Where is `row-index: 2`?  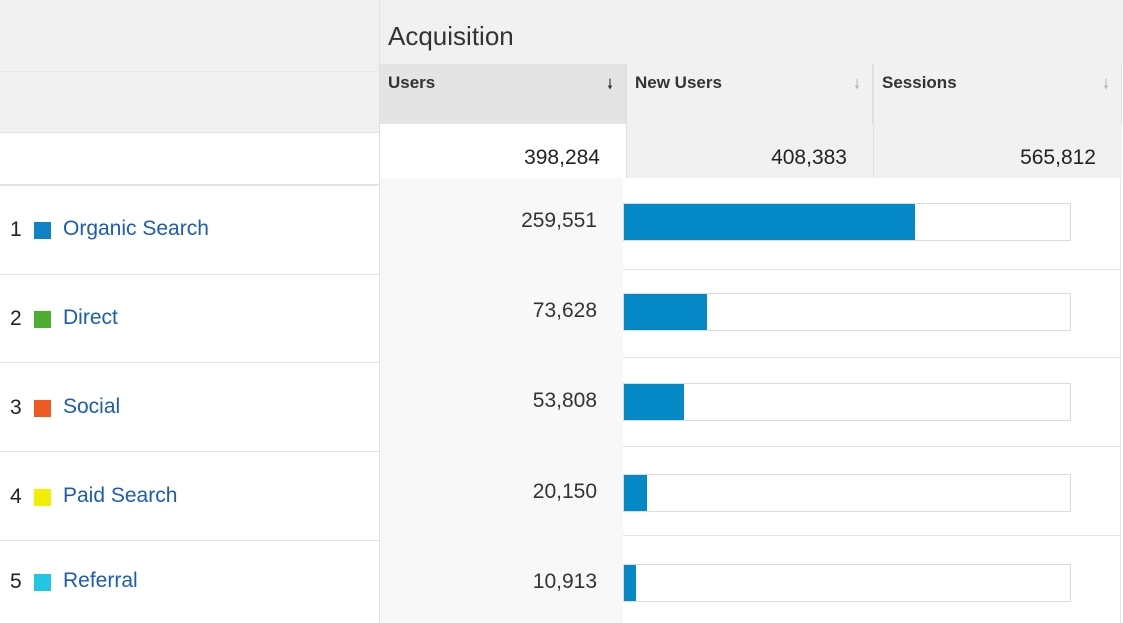
row-index: 2 is located at coordinates (16, 318).